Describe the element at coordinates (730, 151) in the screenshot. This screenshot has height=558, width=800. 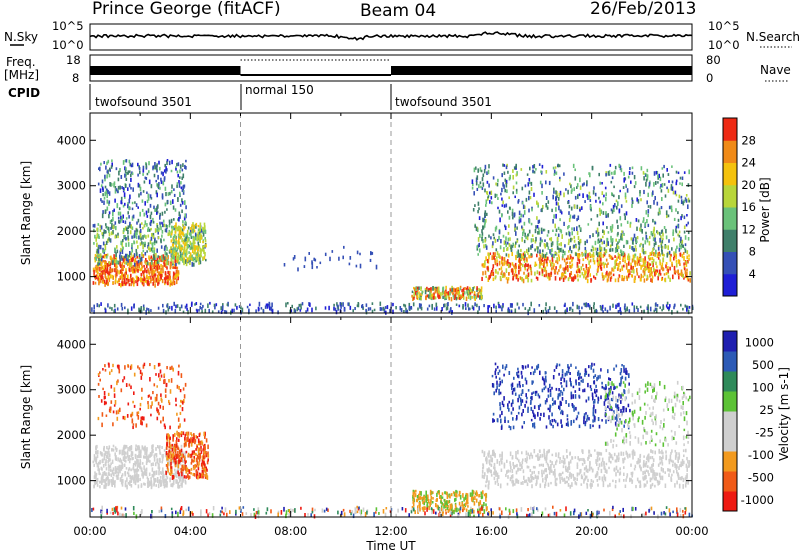
I see `power-colorbar-swatch` at that location.